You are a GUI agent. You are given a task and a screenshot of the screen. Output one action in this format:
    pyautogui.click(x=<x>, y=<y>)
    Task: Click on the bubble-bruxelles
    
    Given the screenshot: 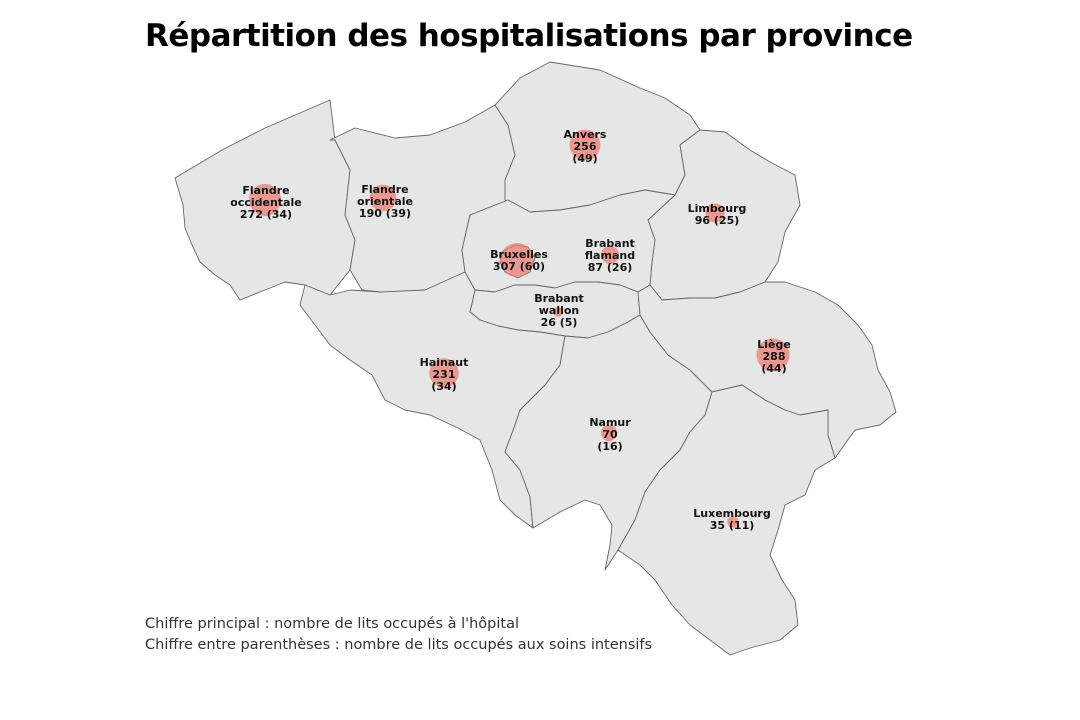 What is the action you would take?
    pyautogui.click(x=517, y=260)
    